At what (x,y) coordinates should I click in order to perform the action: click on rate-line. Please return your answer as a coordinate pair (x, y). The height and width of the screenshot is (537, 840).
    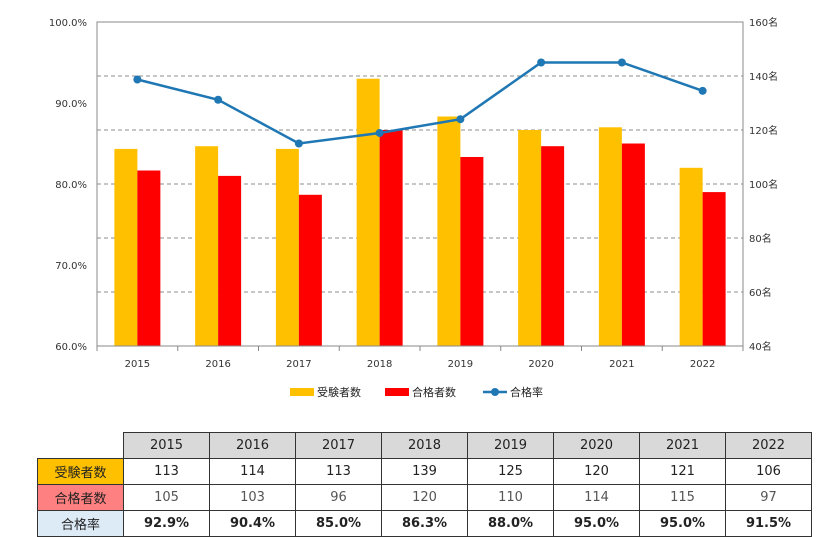
    Looking at the image, I should click on (420, 103).